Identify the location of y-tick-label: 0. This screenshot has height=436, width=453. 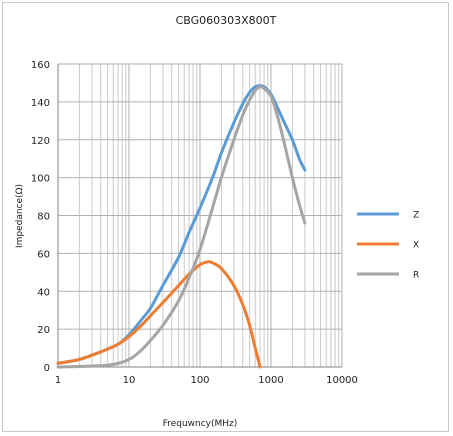
(47, 368).